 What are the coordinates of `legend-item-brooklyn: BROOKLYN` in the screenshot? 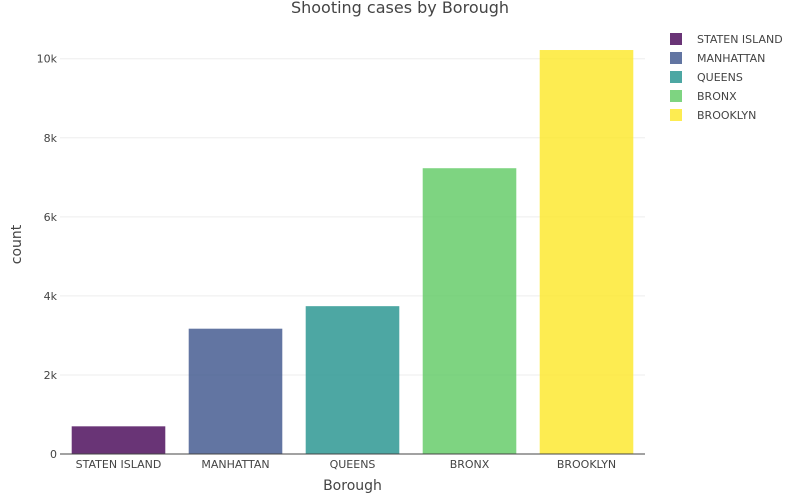 It's located at (713, 115).